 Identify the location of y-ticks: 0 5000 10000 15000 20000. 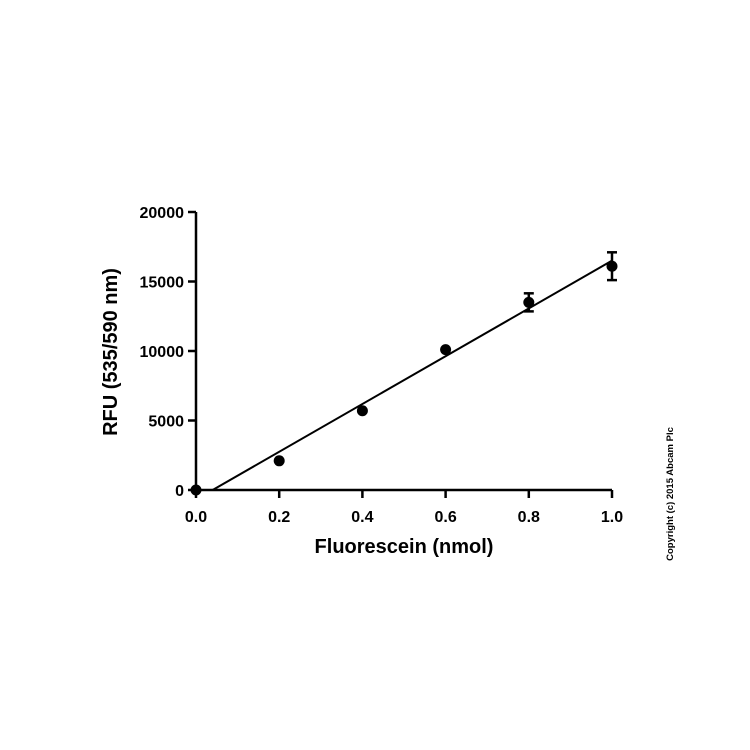
(168, 352).